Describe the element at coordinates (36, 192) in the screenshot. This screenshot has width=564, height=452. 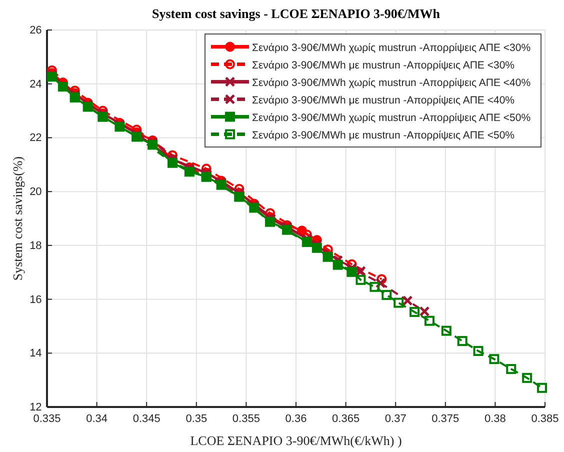
I see `y-tick-label: 20` at that location.